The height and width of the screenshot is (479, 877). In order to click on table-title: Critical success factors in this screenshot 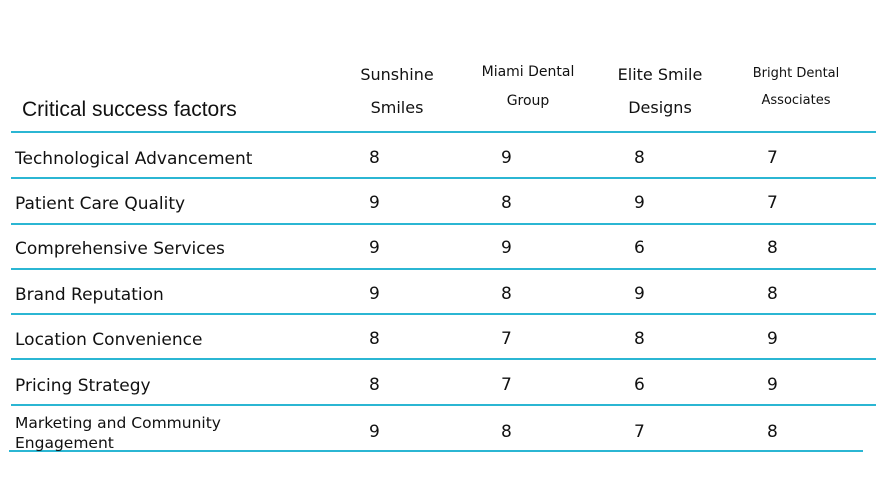, I will do `click(129, 109)`.